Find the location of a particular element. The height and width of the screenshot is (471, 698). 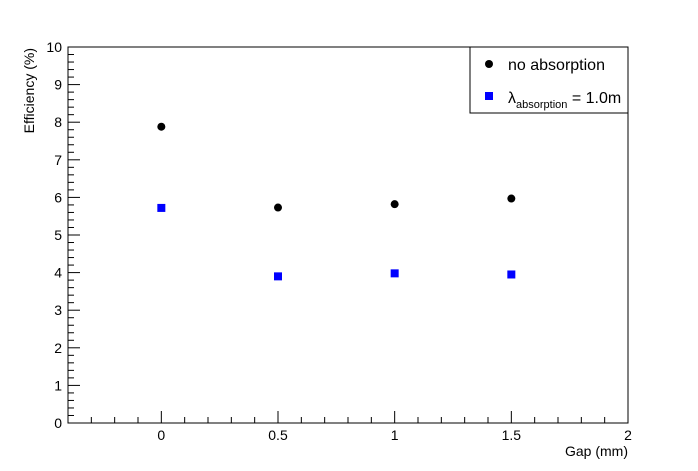

legend-label-no-absorption: no absorption is located at coordinates (556, 65).